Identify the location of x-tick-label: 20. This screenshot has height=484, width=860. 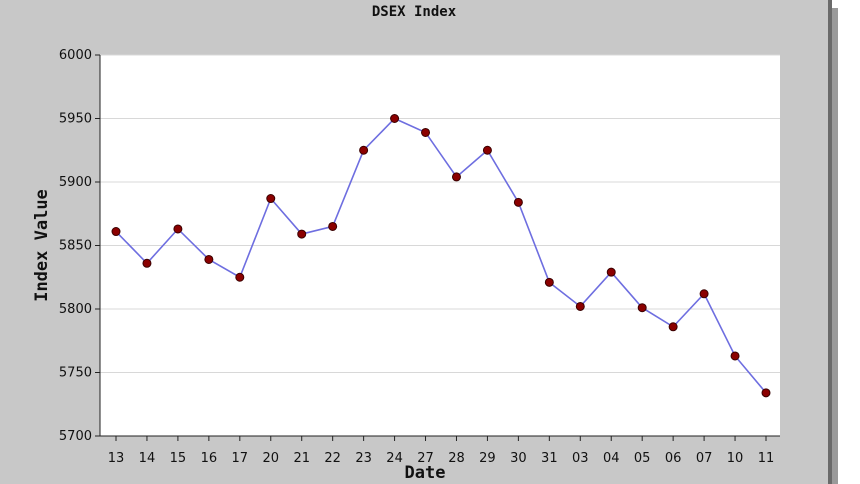
(270, 458).